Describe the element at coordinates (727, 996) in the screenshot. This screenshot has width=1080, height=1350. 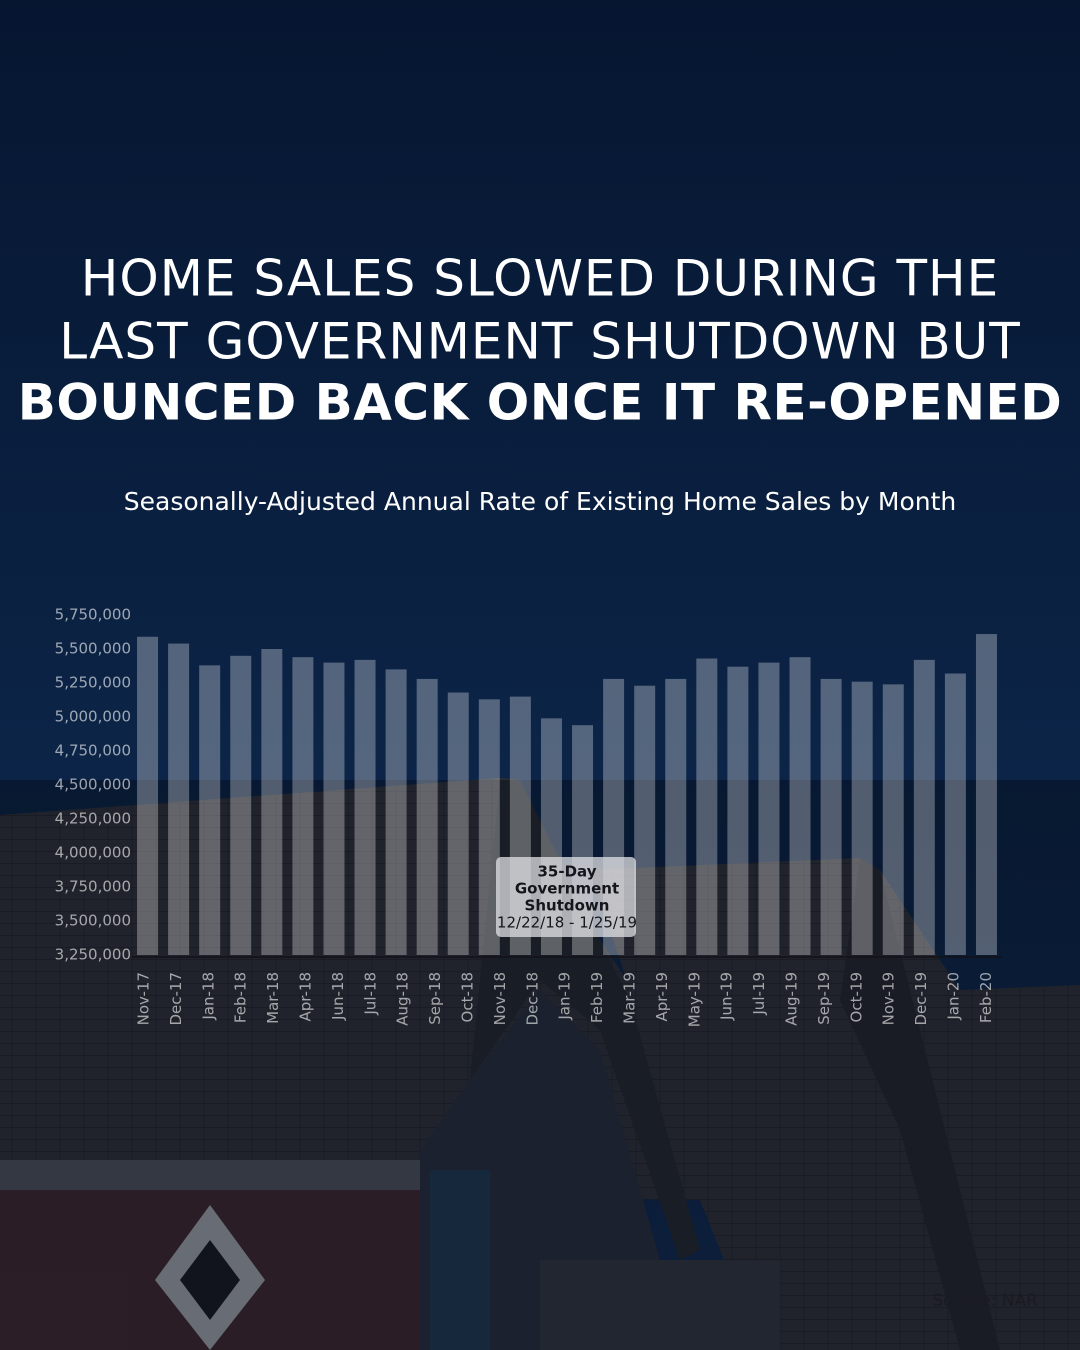
I see `x-tick-label: Jun-19` at that location.